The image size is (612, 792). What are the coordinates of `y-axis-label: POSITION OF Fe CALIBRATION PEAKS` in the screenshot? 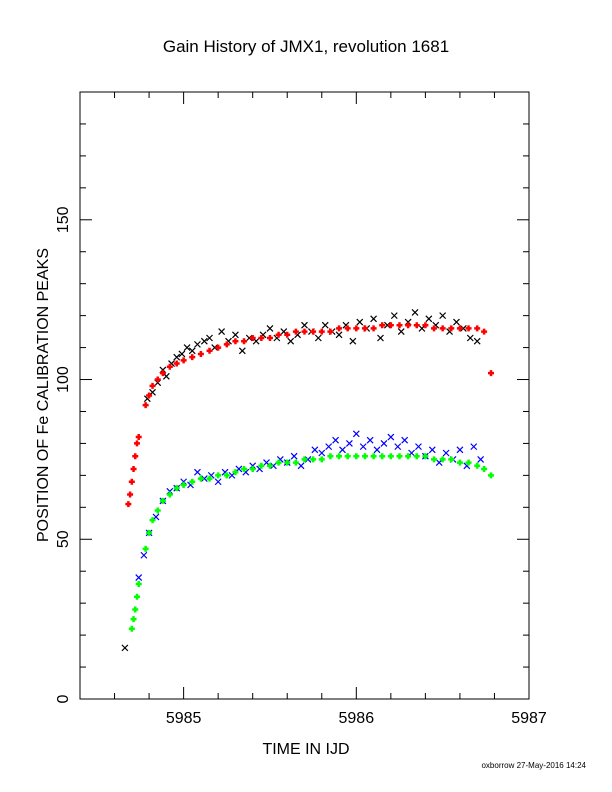 It's located at (43, 395).